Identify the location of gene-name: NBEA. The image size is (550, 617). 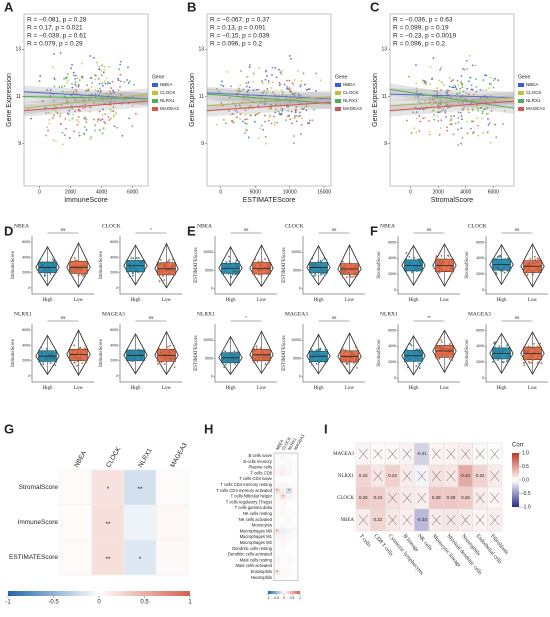
(204, 226).